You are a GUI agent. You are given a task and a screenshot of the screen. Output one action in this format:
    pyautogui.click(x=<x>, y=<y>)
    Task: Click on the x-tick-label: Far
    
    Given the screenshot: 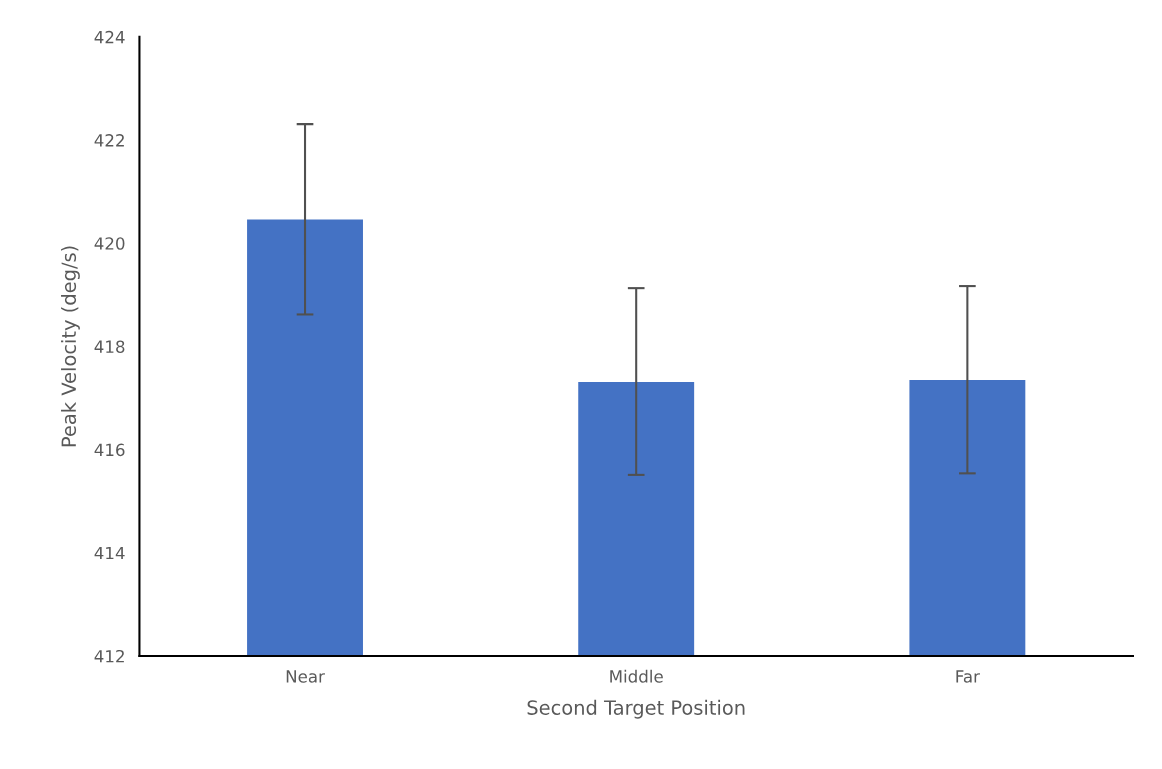 What is the action you would take?
    pyautogui.click(x=968, y=676)
    